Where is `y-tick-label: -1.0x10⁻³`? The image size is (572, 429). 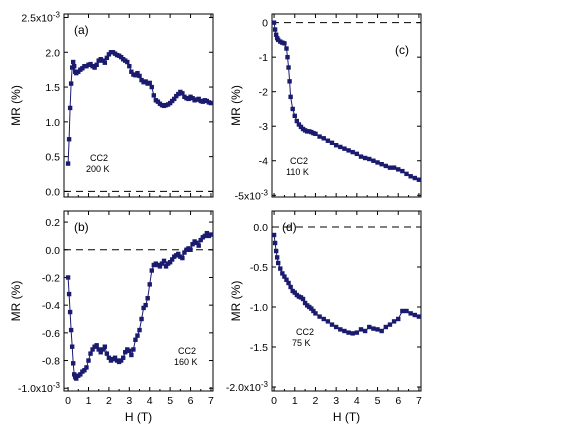
y-tick-label: -1.0x10⁻³ is located at coordinates (39, 388).